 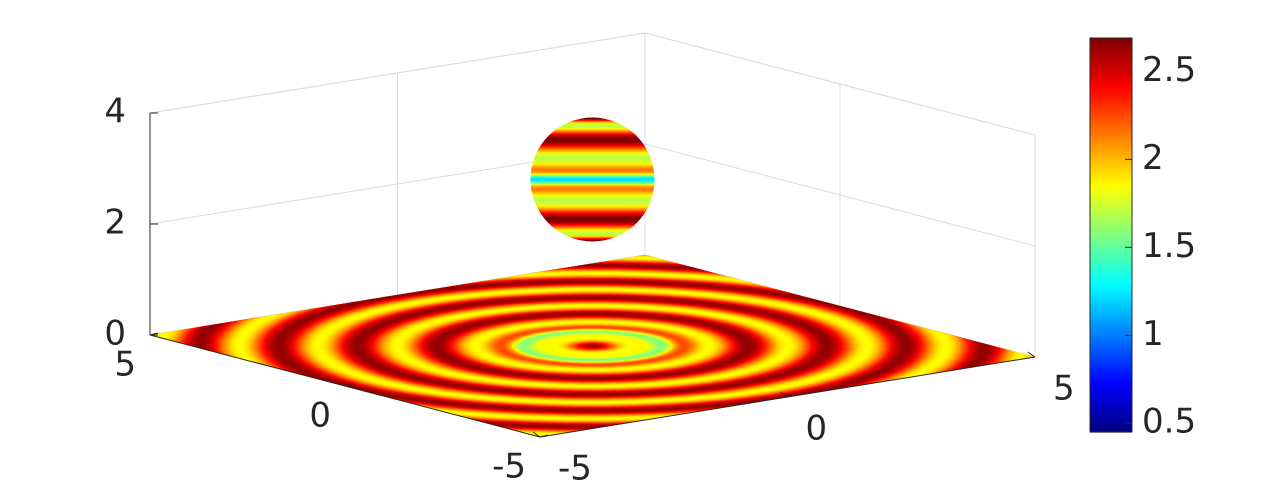 I want to click on x-tick-label: -5, so click(x=575, y=469).